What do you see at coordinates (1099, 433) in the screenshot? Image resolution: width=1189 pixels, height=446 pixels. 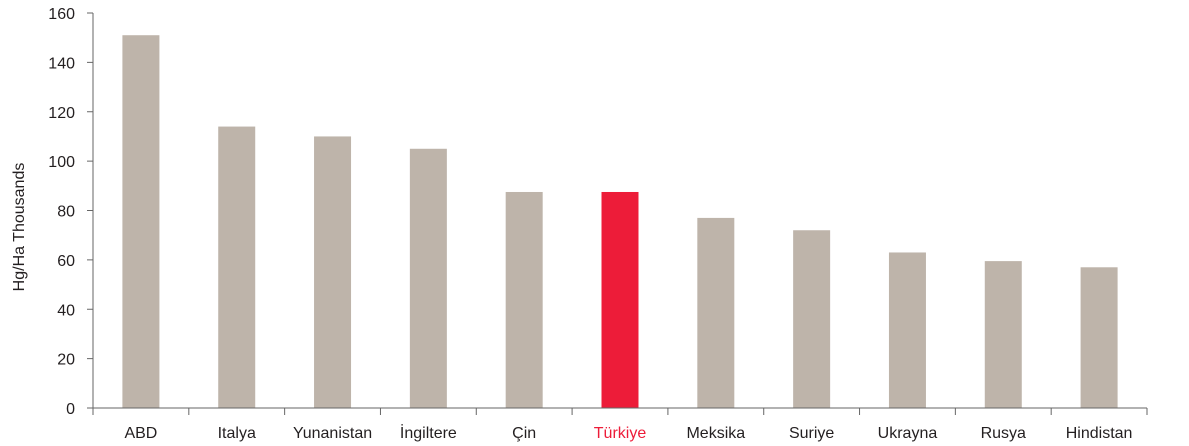 I see `x-tick-label: Hindistan` at bounding box center [1099, 433].